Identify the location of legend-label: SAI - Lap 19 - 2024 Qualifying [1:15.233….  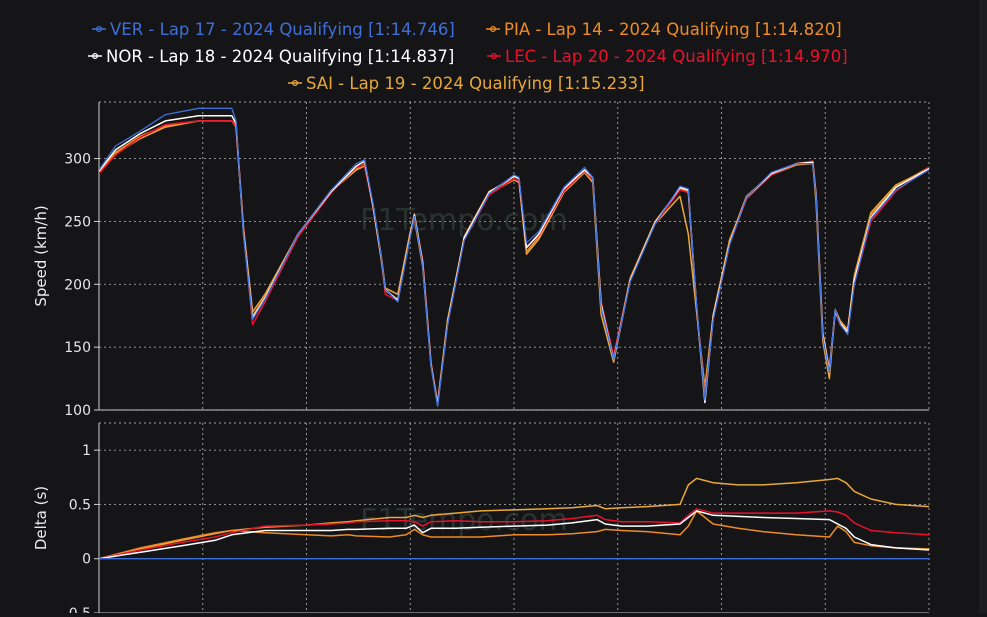
(475, 83).